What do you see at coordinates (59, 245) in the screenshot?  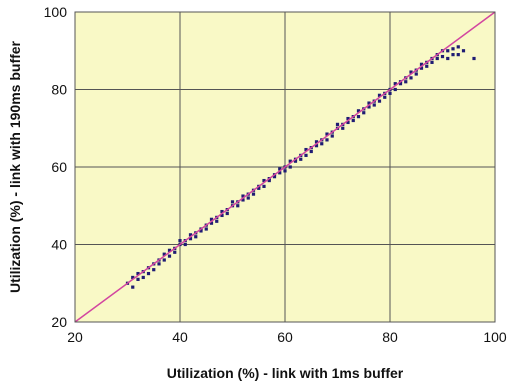 I see `y-tick-label: 40` at bounding box center [59, 245].